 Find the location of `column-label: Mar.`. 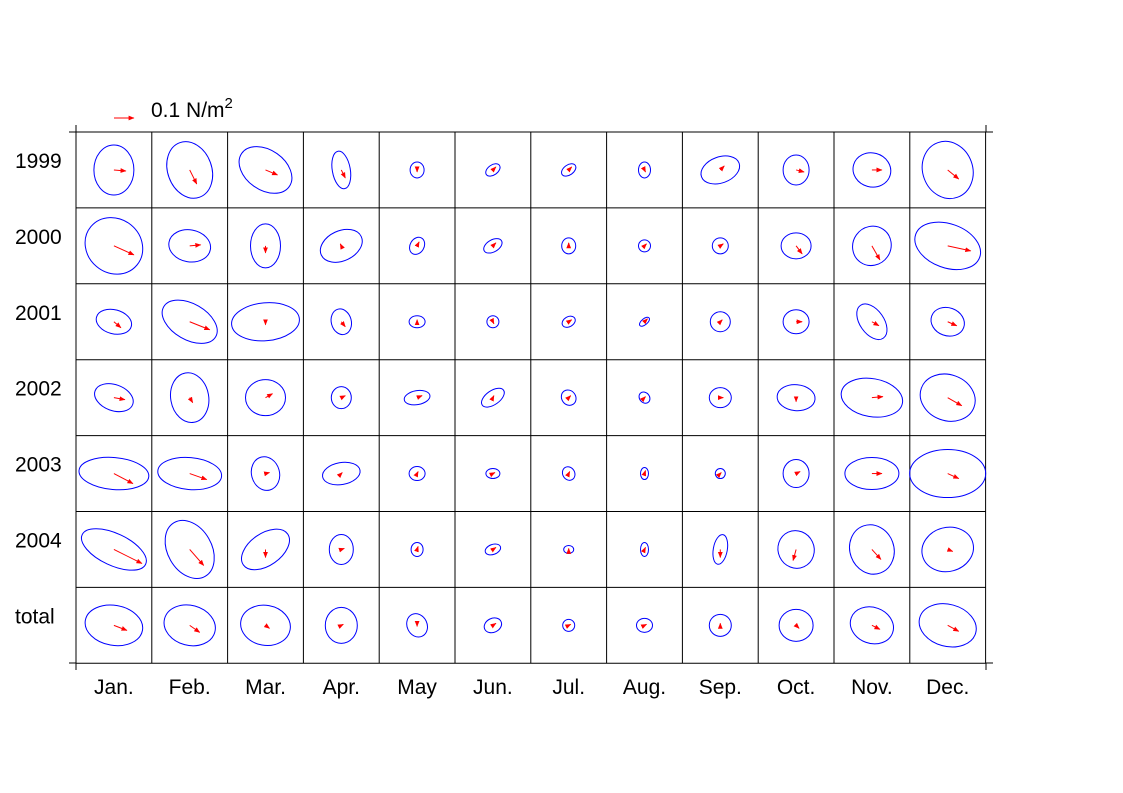

column-label: Mar. is located at coordinates (265, 687).